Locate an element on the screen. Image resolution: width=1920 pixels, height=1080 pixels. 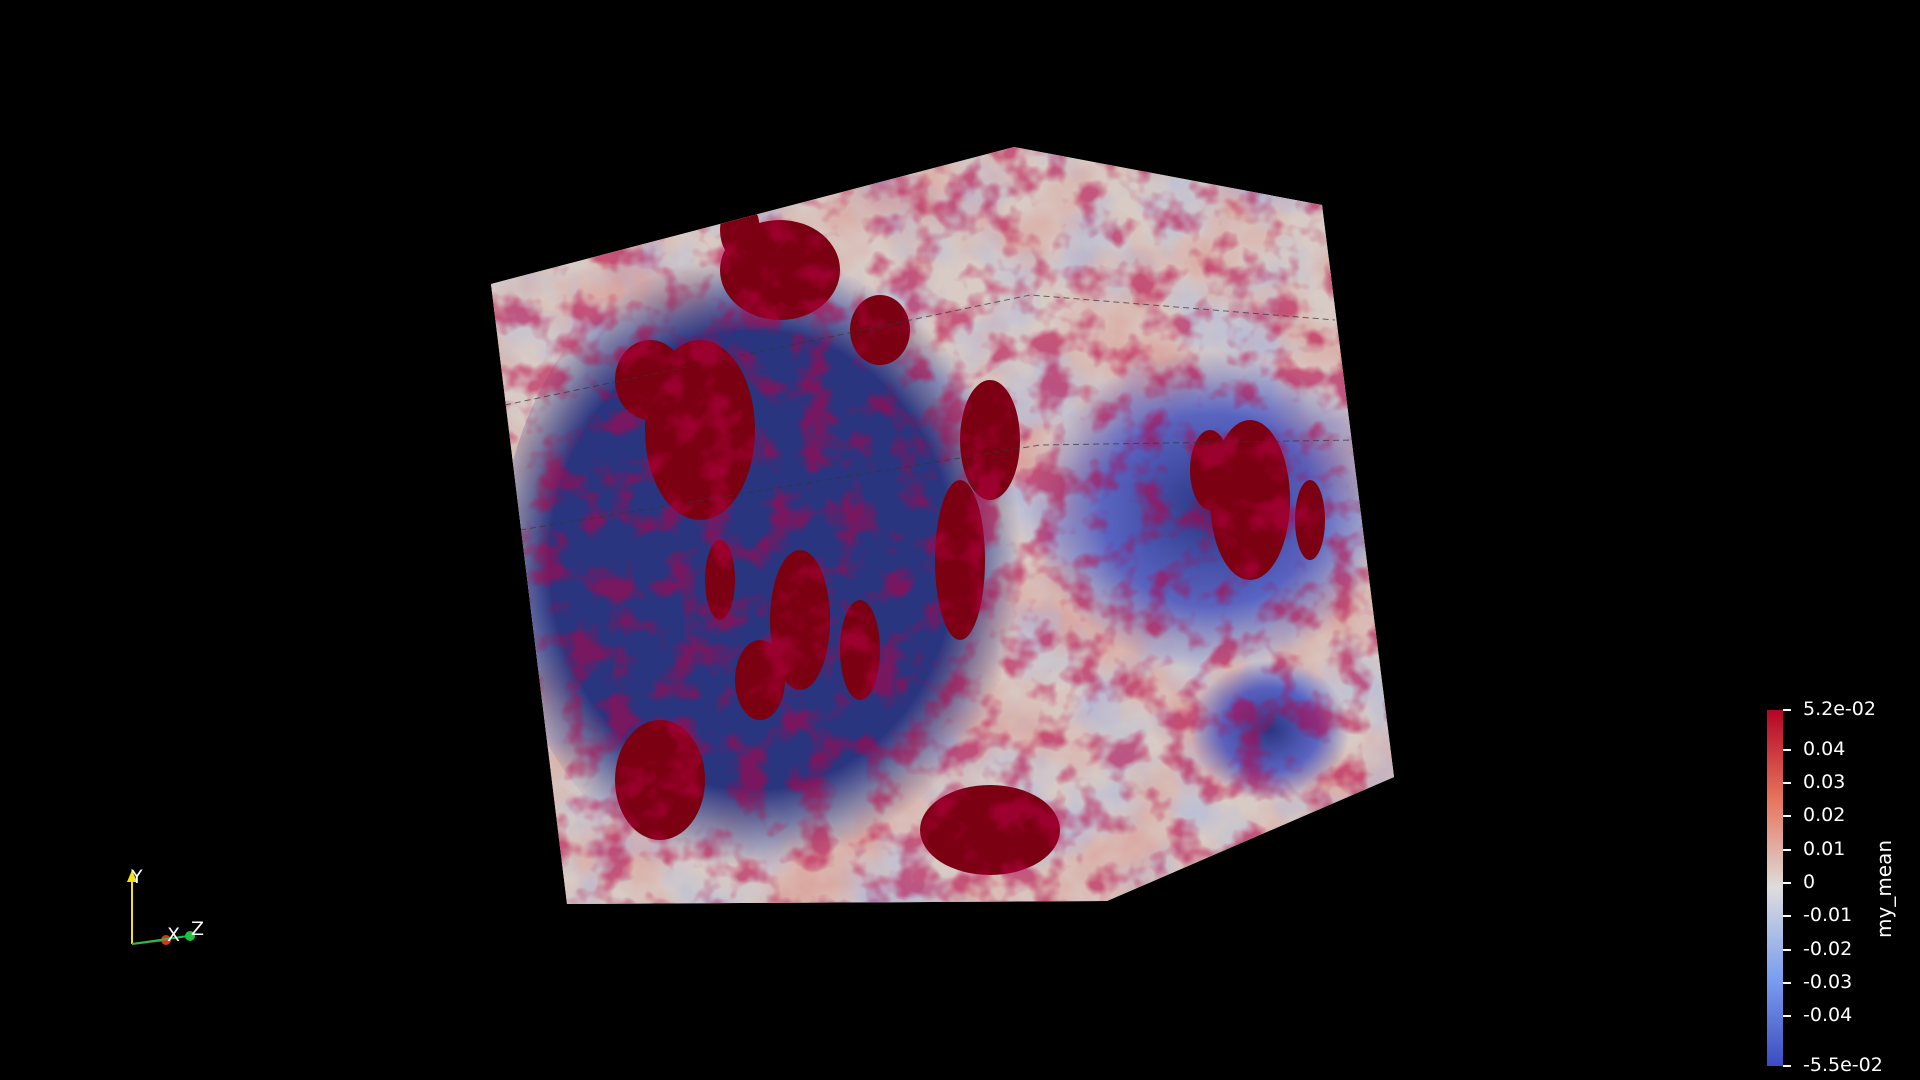
scalar-bar-tick-label: -0.04 is located at coordinates (1828, 1015).